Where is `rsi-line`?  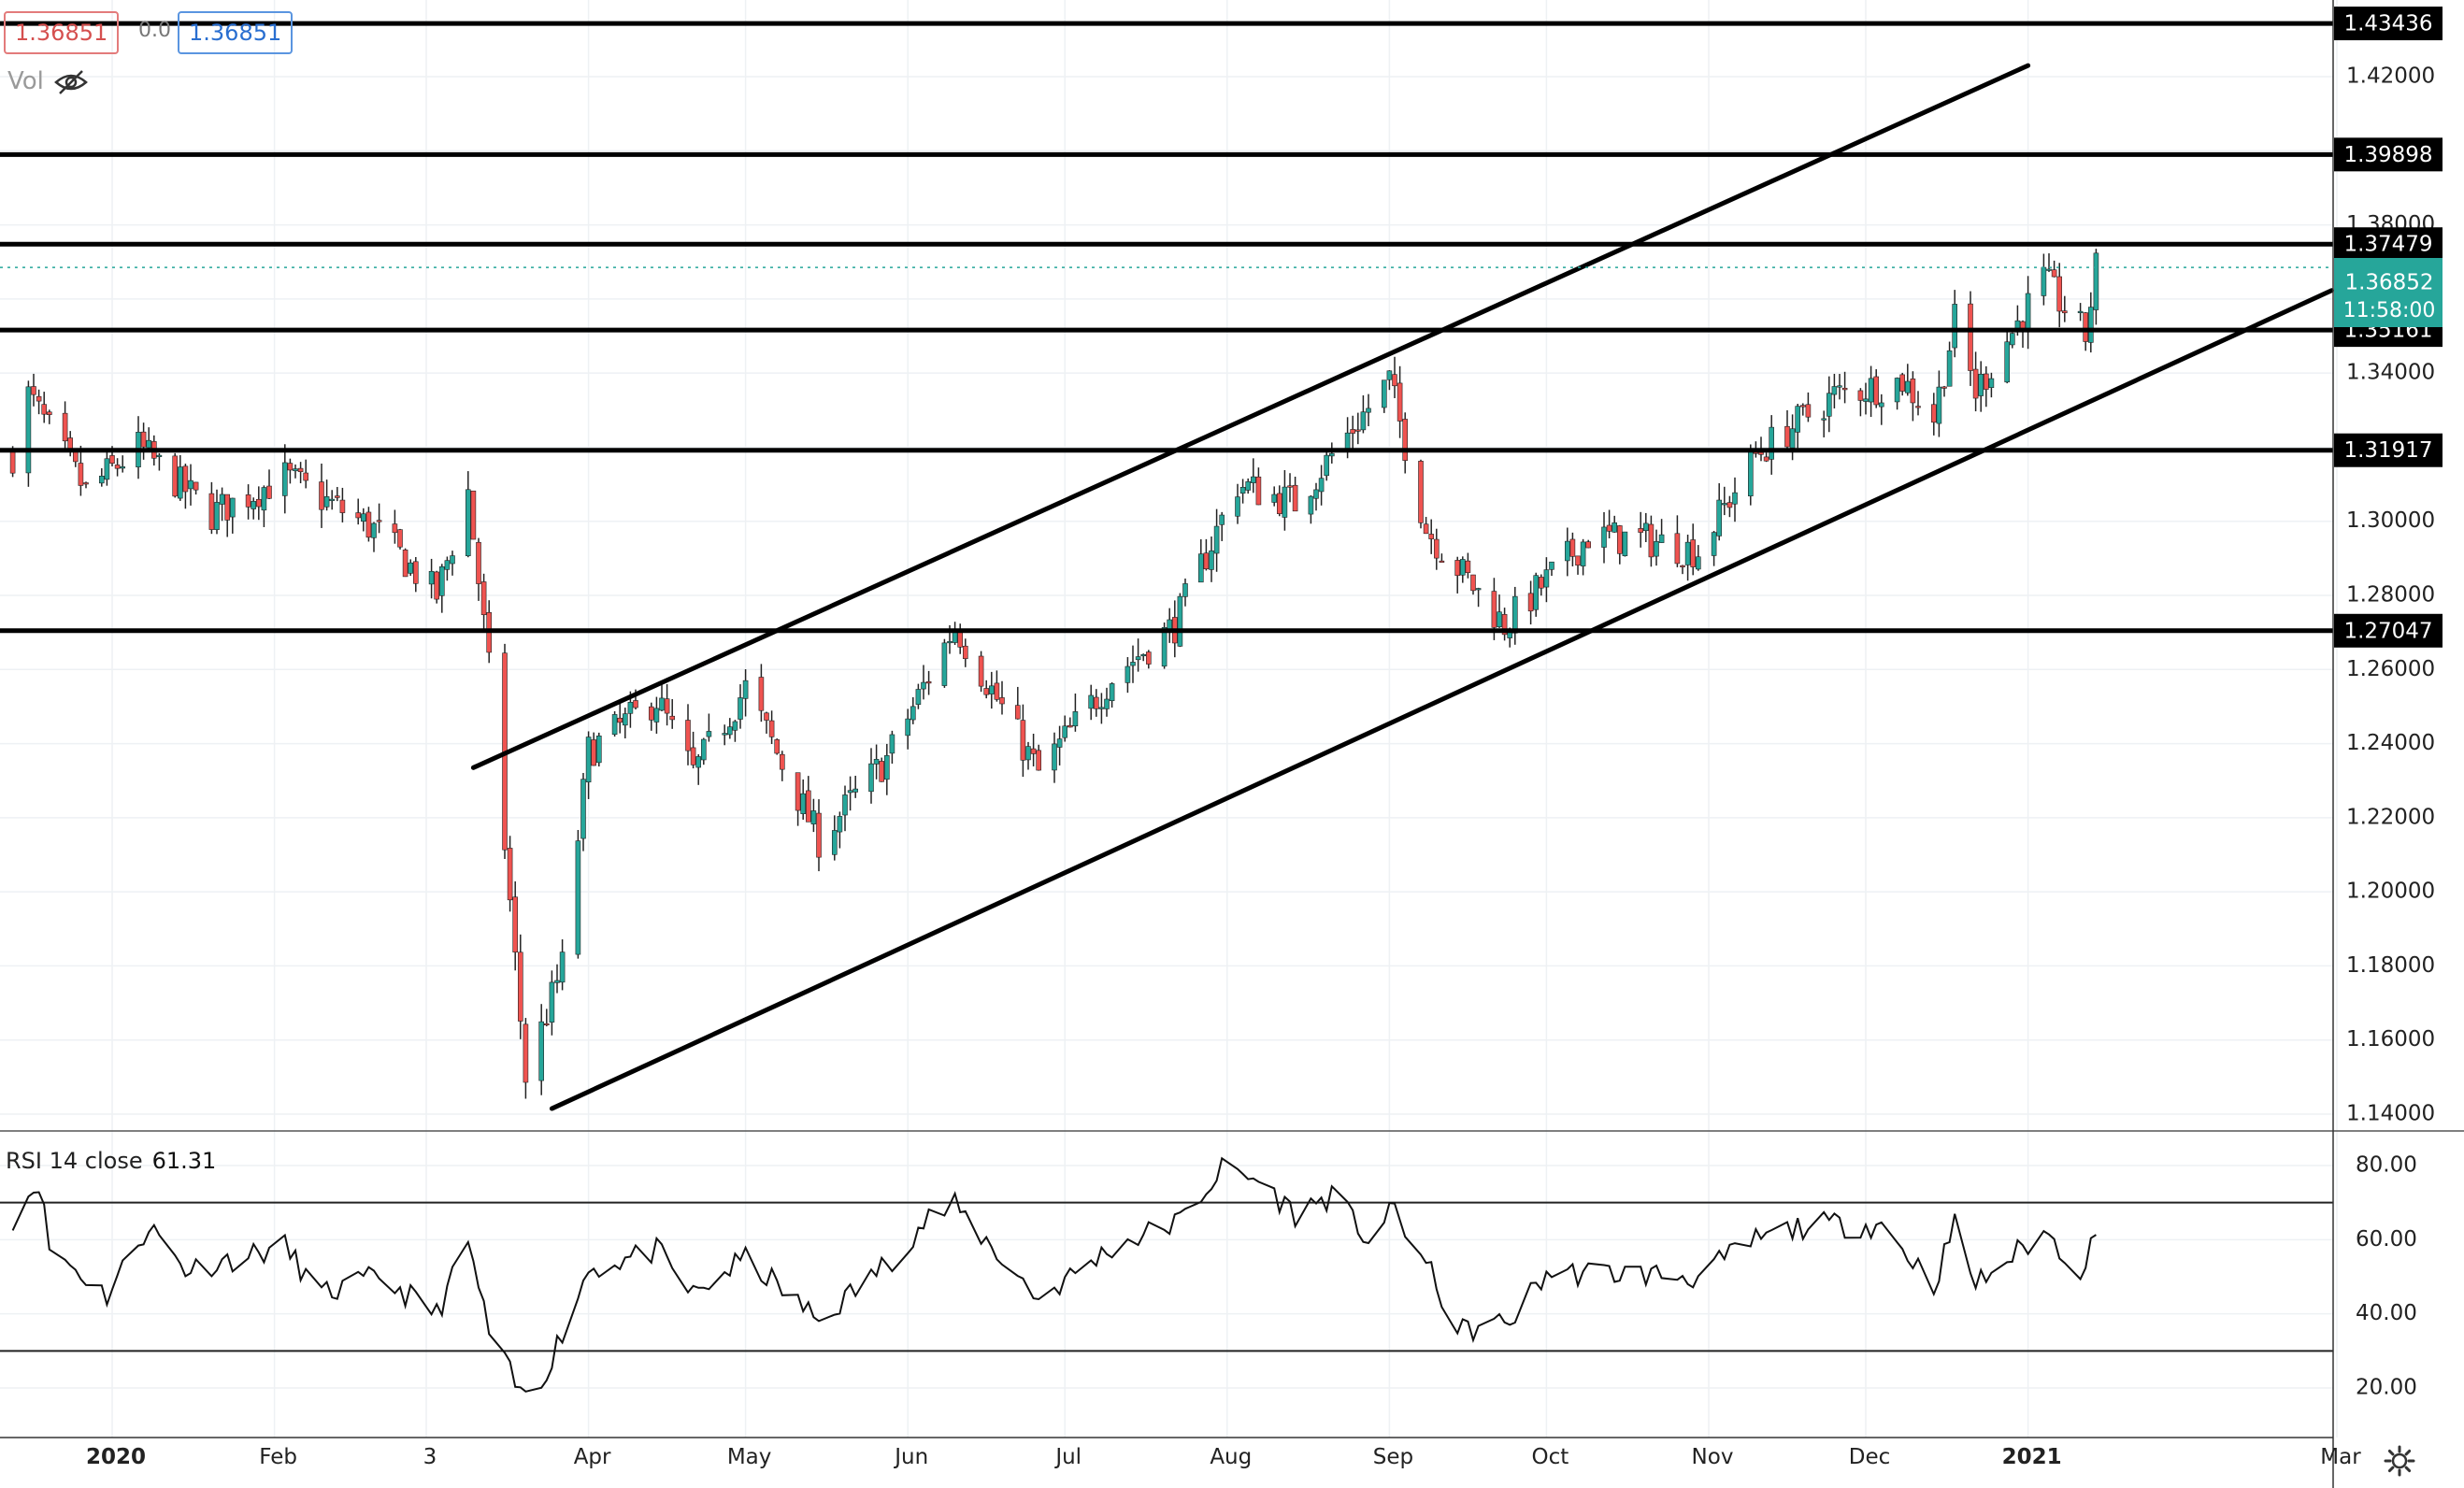 rsi-line is located at coordinates (1054, 1274).